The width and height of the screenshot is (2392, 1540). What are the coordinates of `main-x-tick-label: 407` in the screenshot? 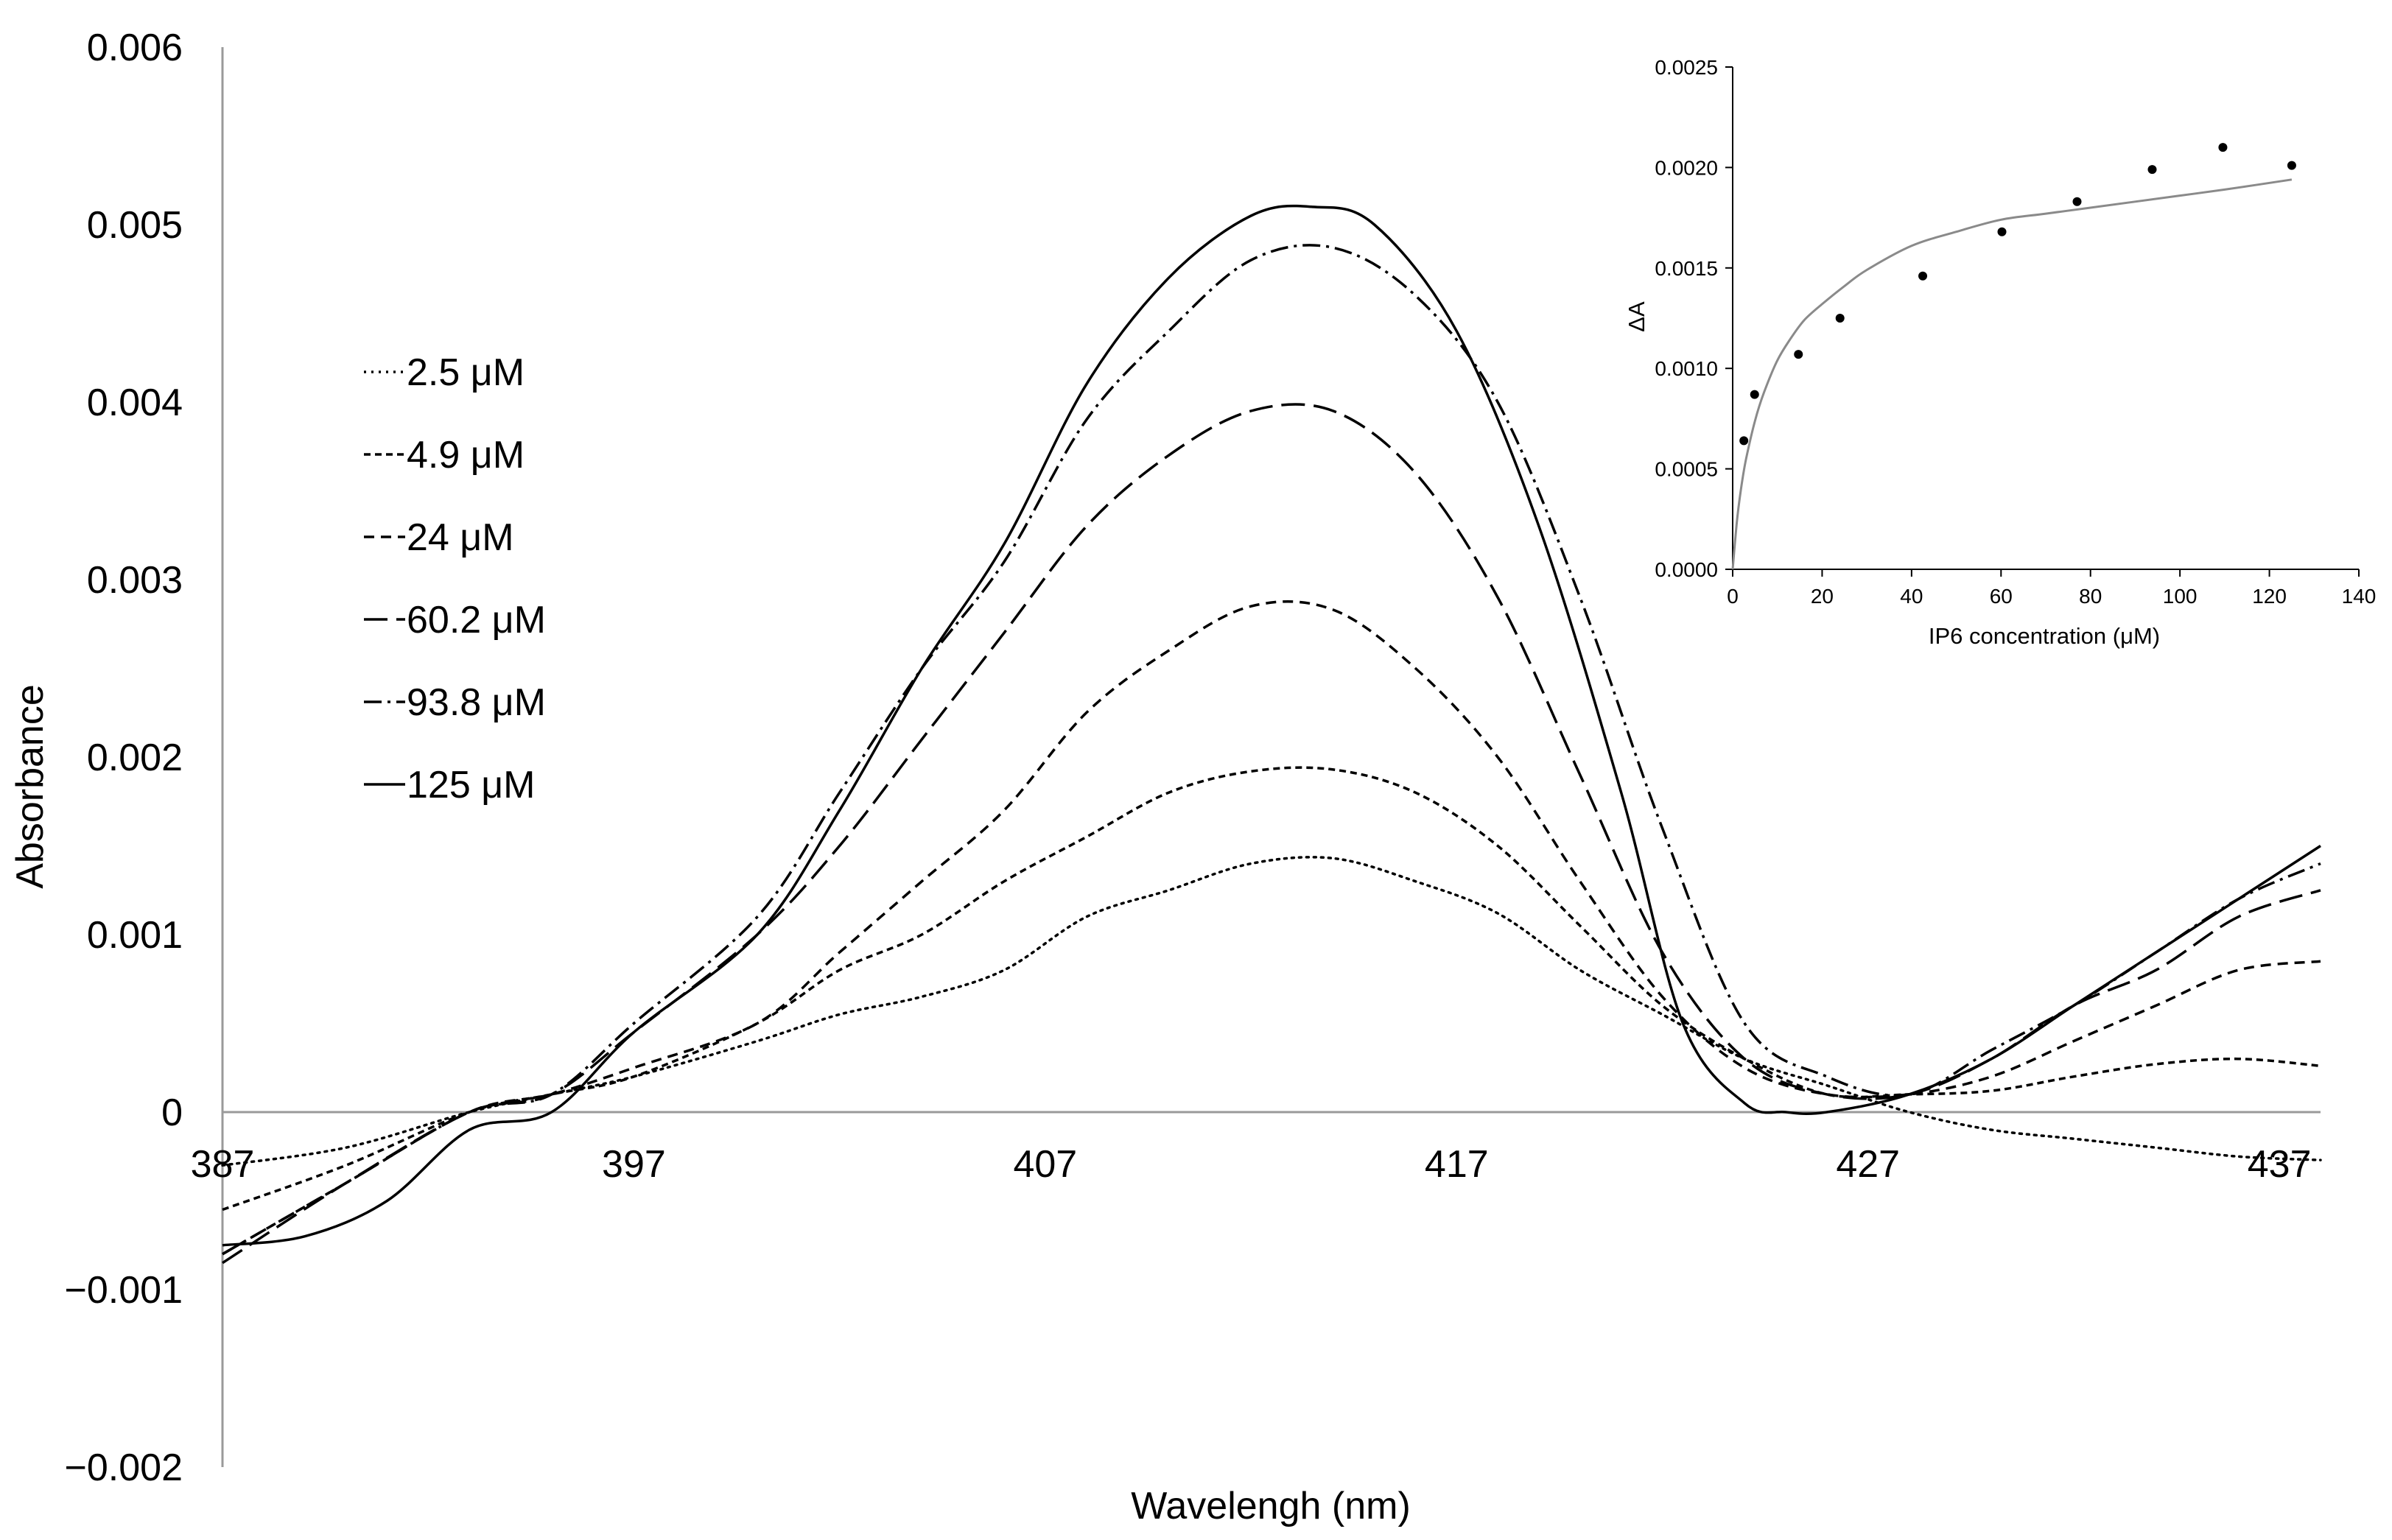 It's located at (1045, 1164).